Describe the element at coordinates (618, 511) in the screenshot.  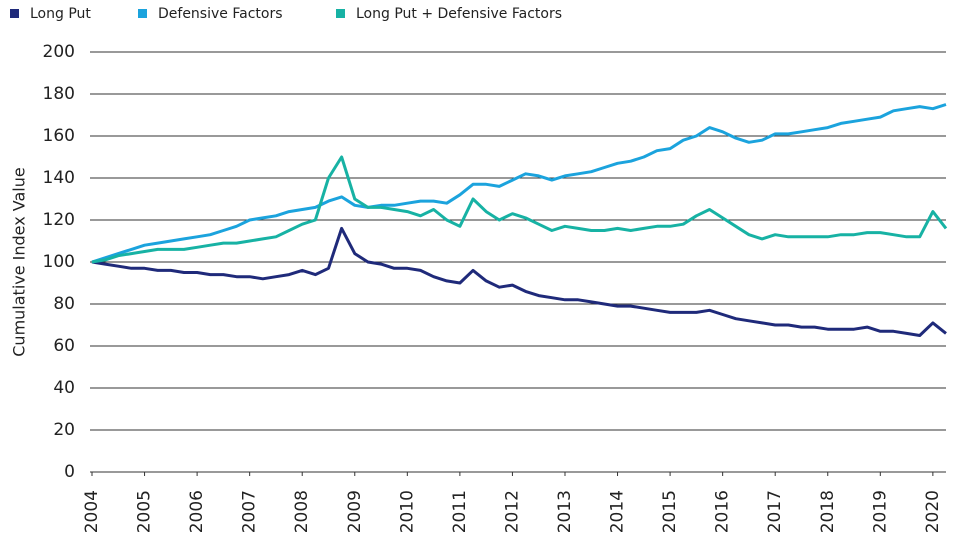
I see `x-tick-label: 2014` at that location.